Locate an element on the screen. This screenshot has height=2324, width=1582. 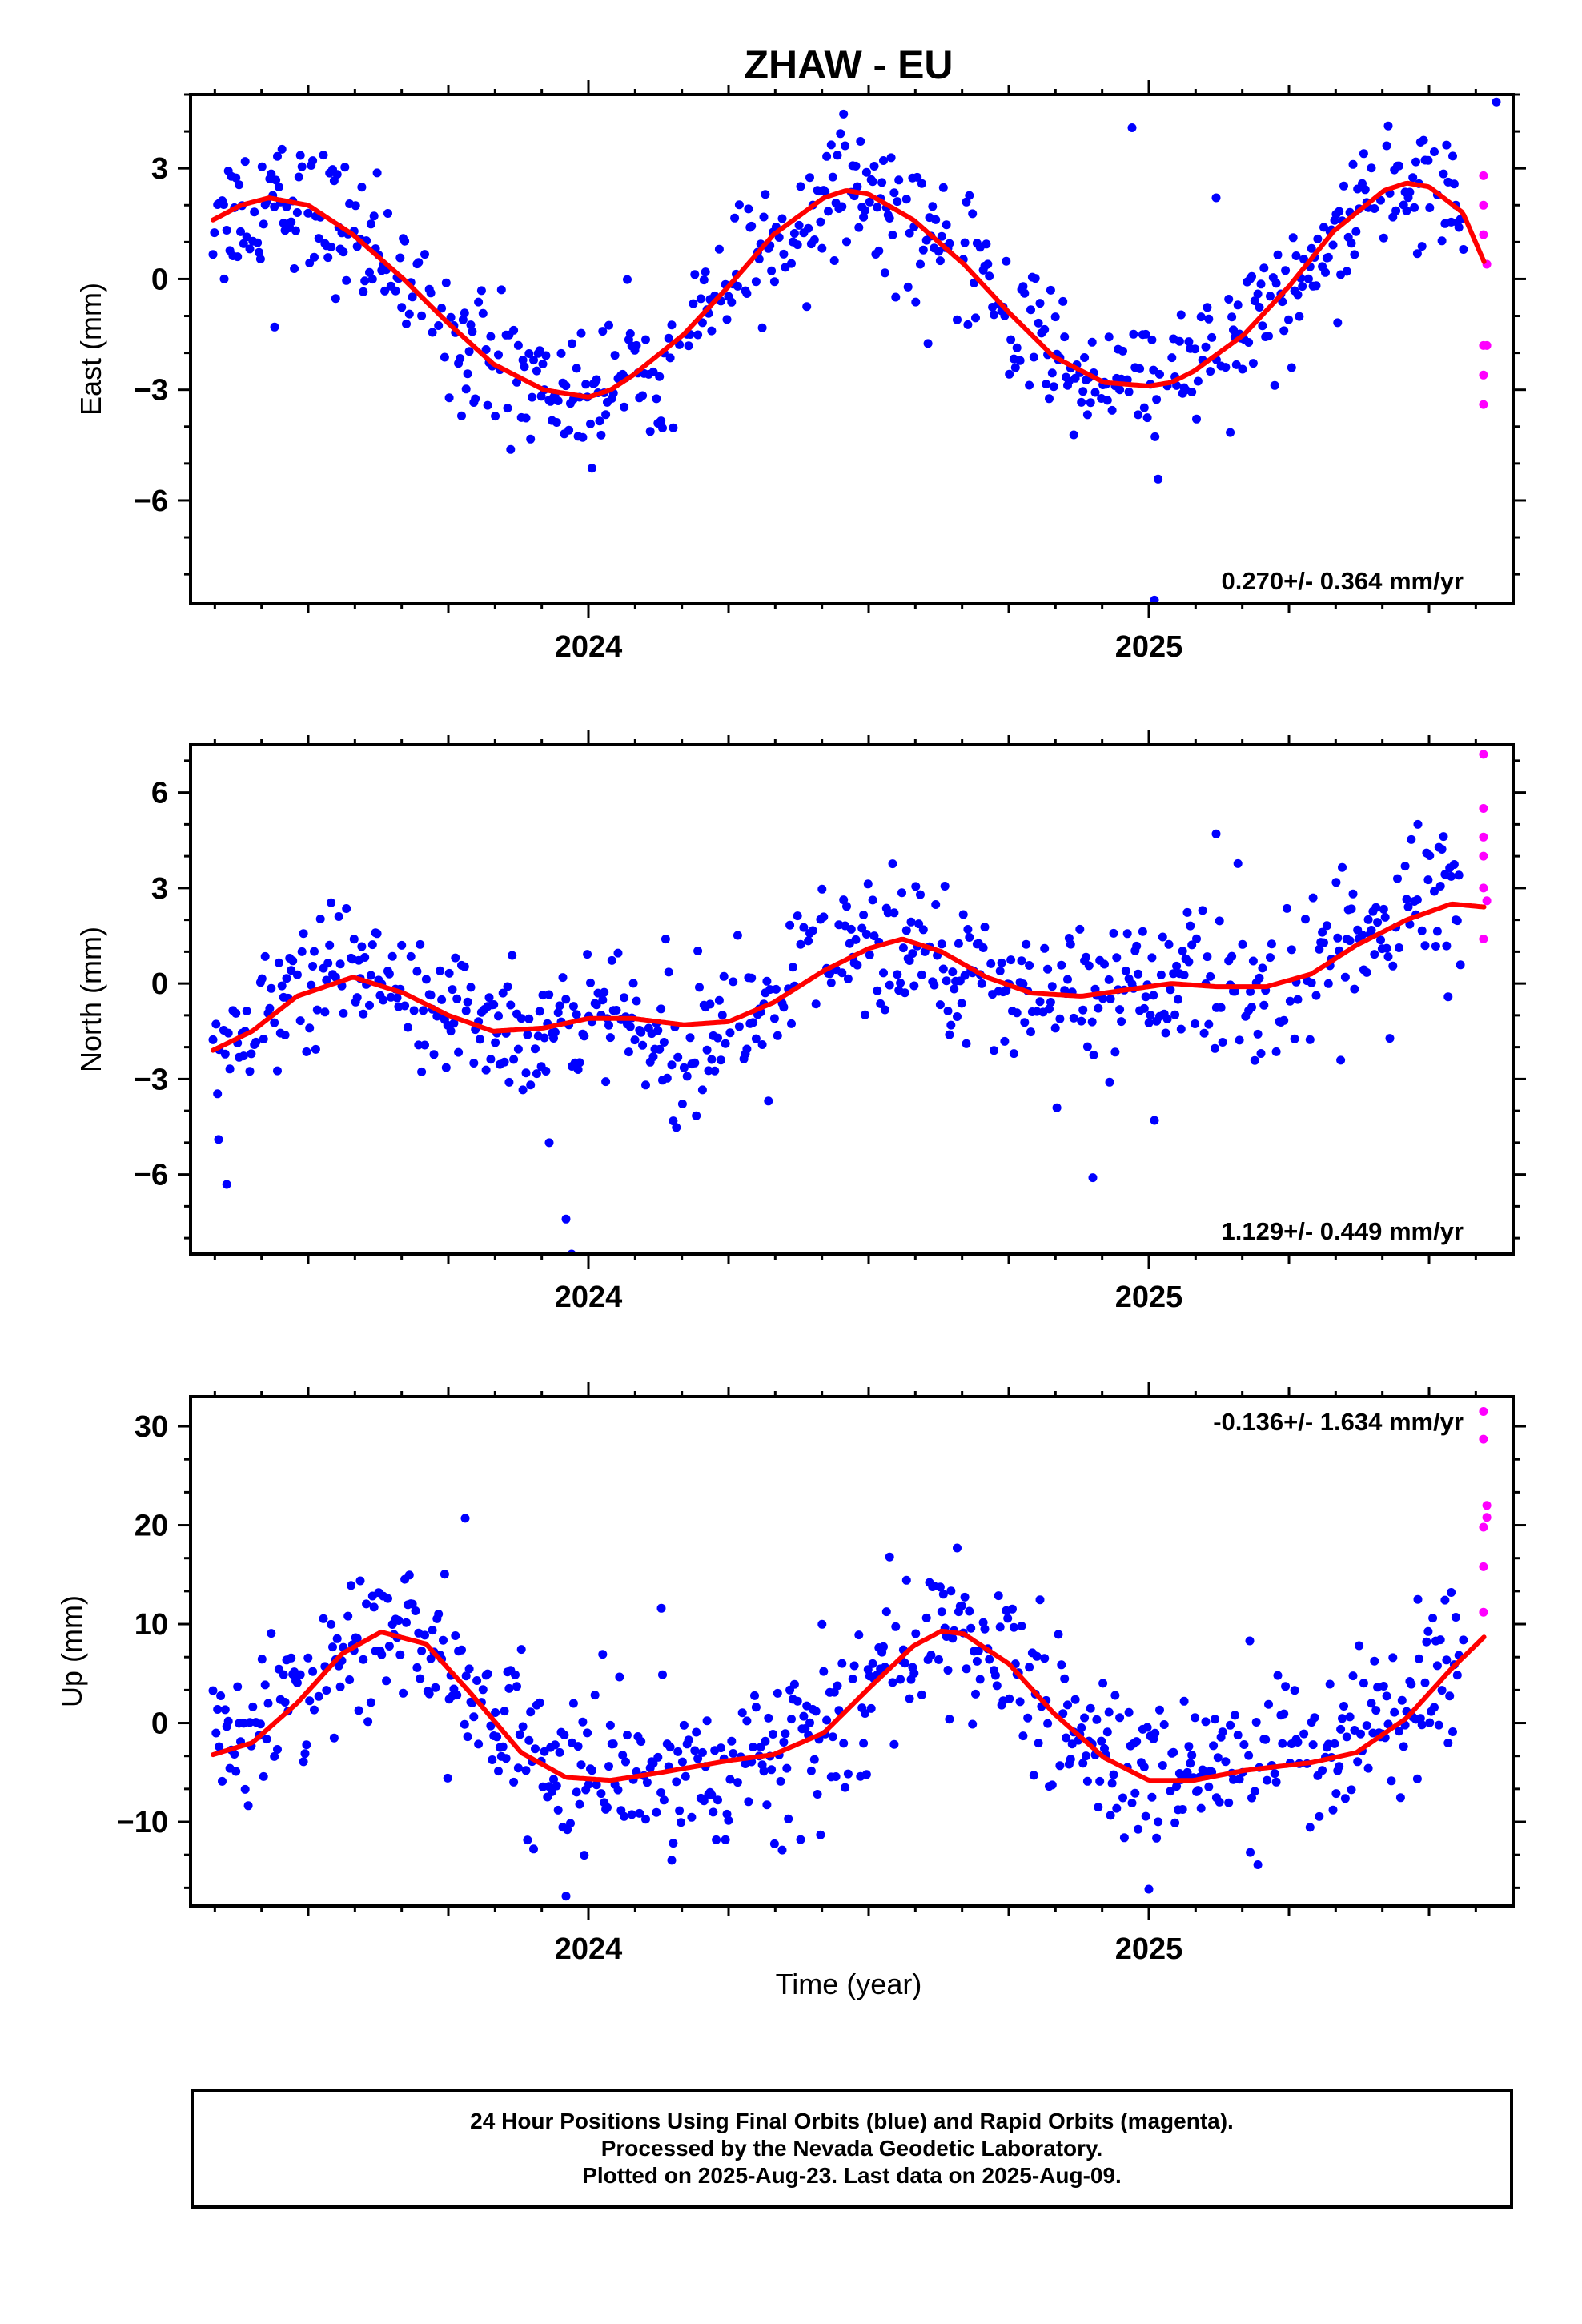
north-y-axis-label: North (mm) is located at coordinates (91, 1000).